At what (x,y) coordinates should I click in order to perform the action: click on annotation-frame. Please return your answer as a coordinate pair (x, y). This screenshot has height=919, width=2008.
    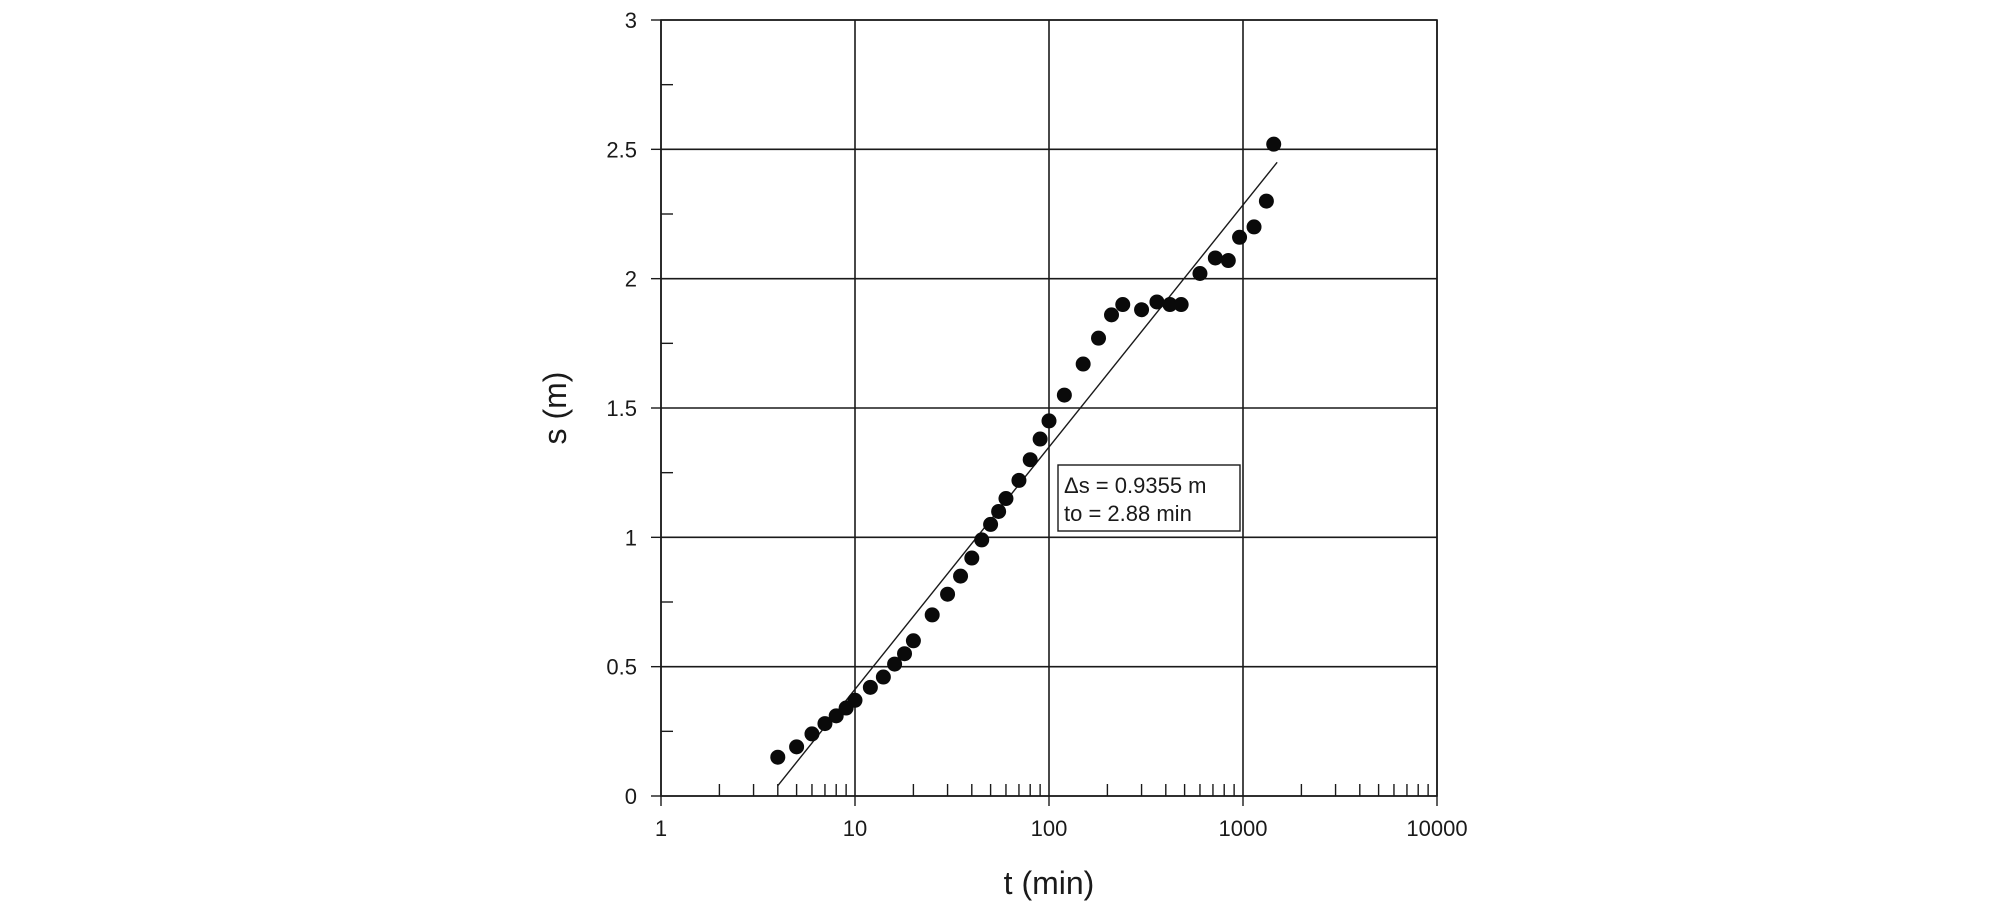
    Looking at the image, I should click on (1149, 498).